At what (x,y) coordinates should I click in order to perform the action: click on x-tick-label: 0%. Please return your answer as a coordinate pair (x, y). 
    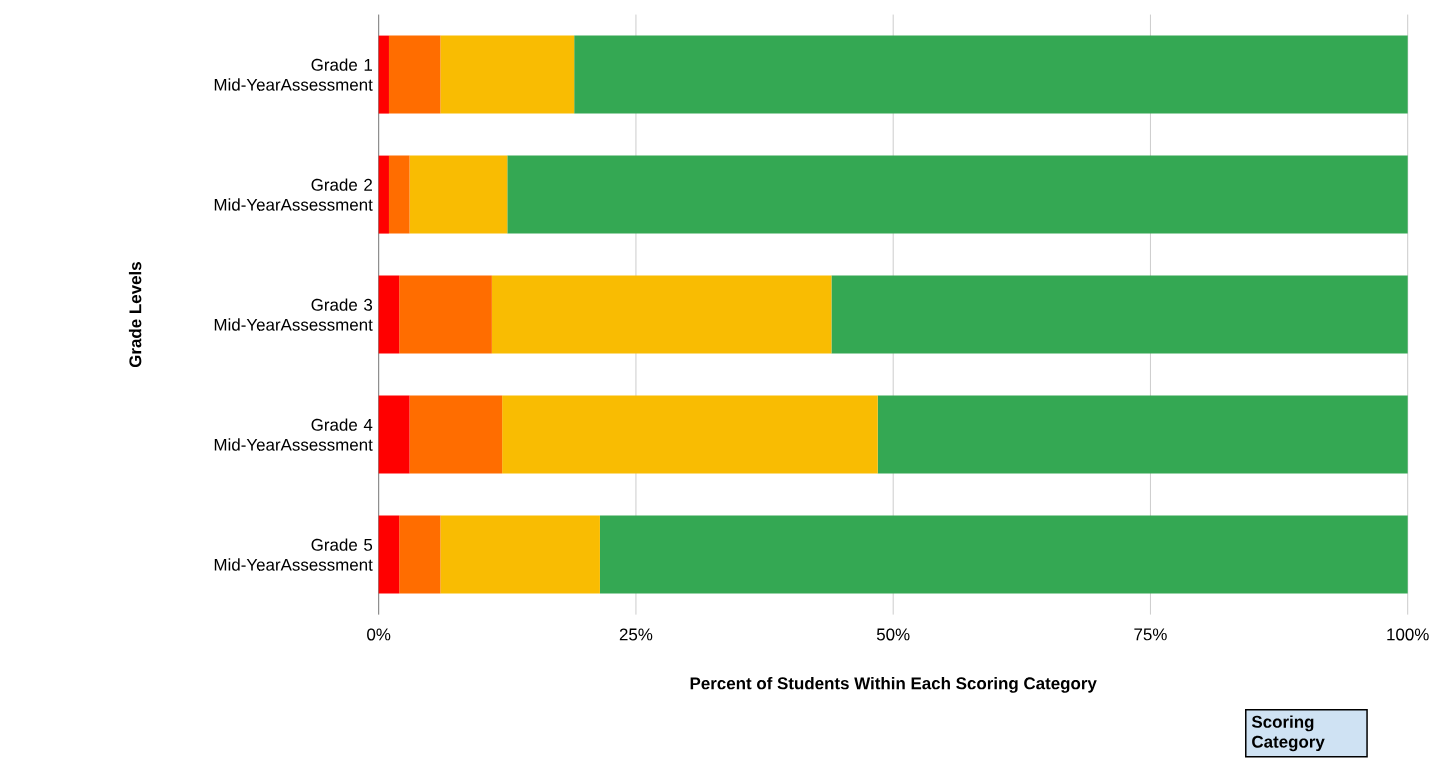
    Looking at the image, I should click on (379, 634).